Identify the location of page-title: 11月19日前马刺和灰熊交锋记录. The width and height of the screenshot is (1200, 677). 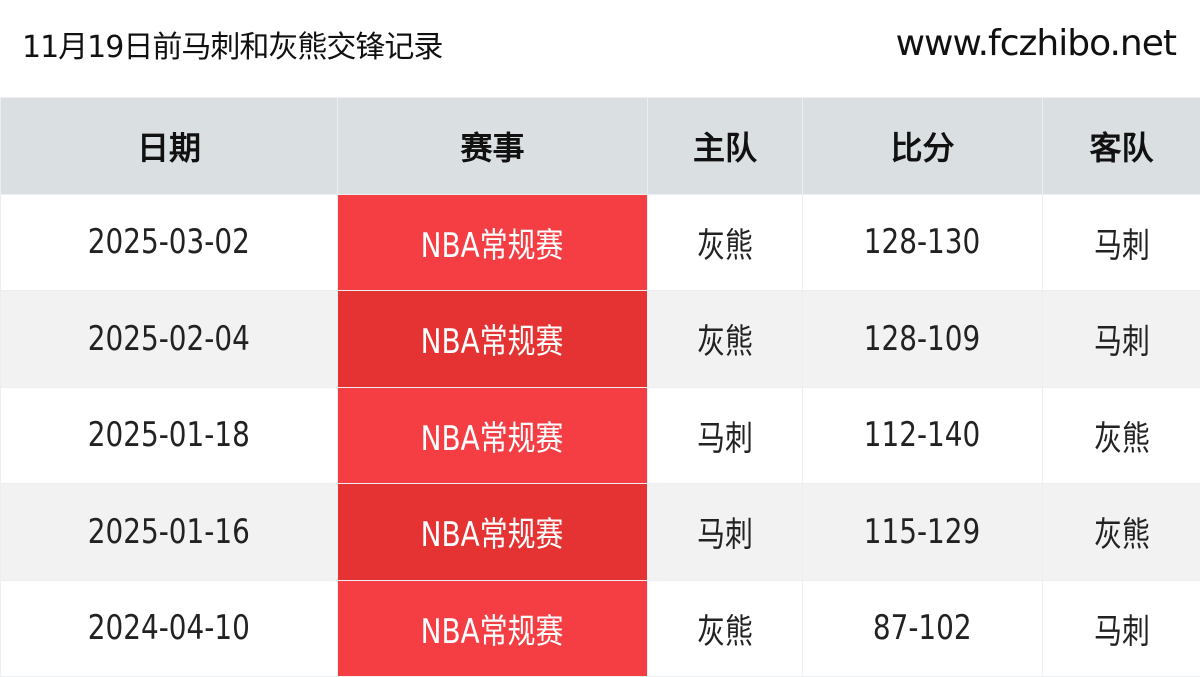
(232, 44).